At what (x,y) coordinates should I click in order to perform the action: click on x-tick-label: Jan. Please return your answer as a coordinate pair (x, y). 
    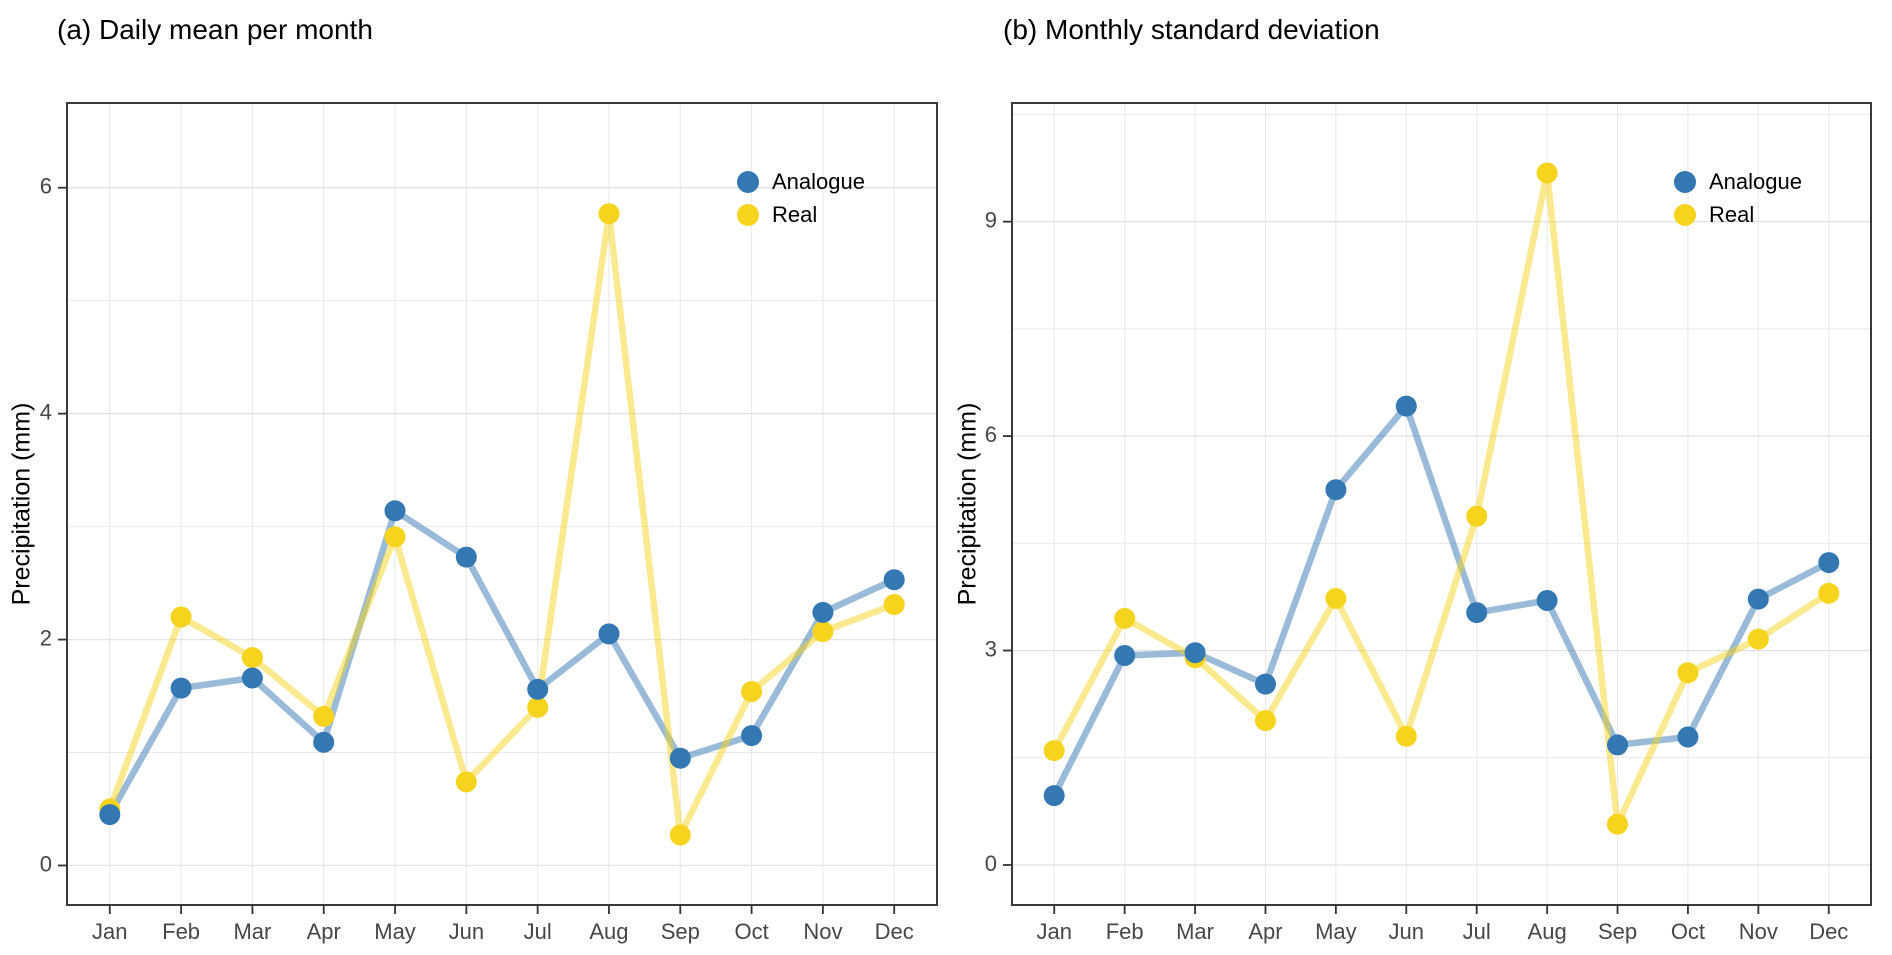
    Looking at the image, I should click on (1054, 931).